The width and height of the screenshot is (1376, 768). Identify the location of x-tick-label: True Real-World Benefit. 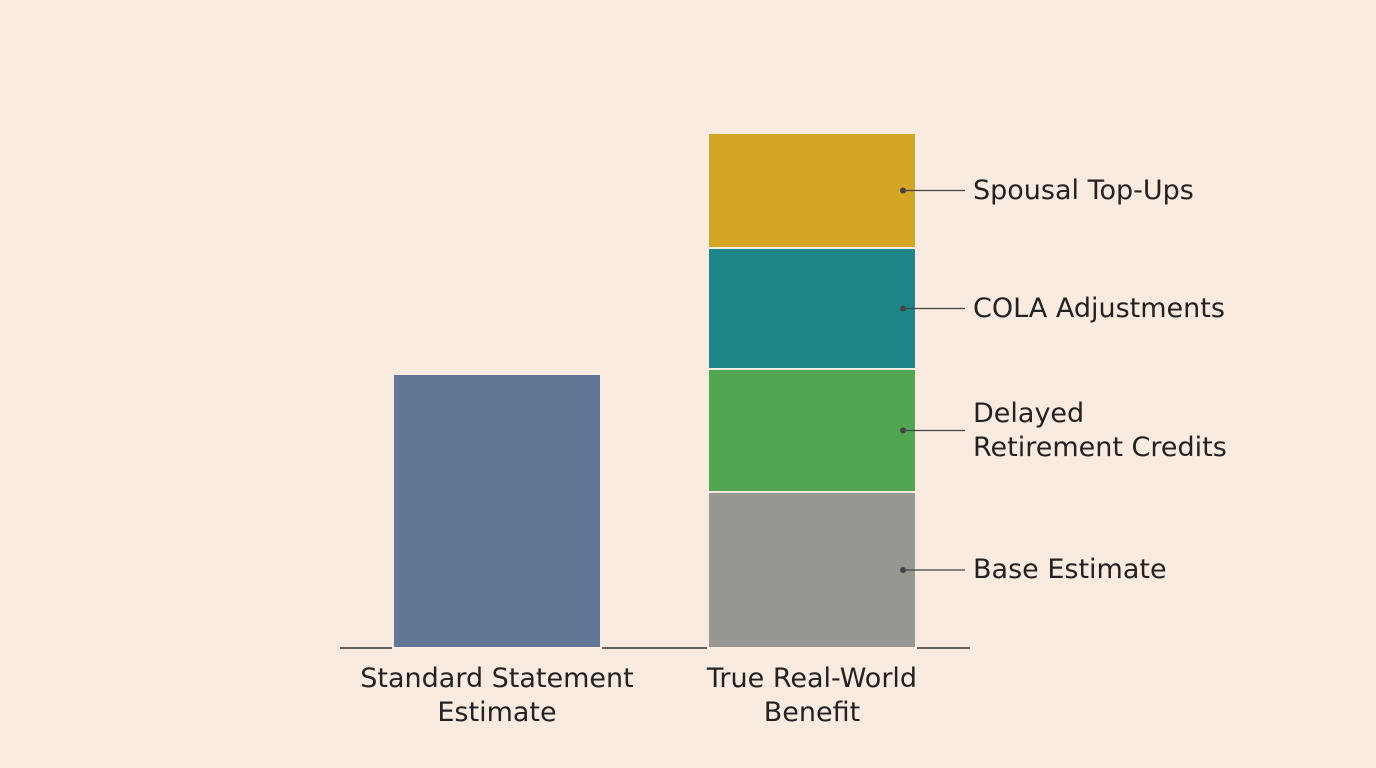
(812, 695).